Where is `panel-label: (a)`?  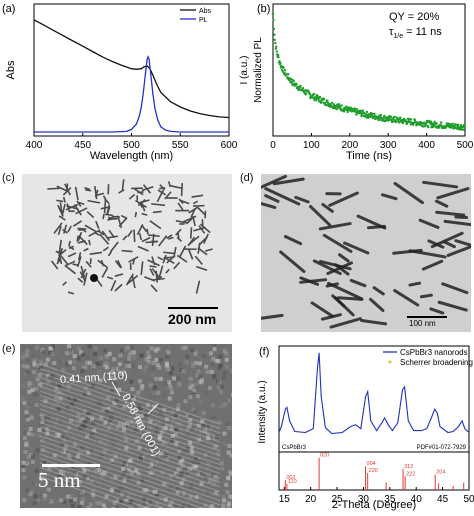
panel-label: (a) is located at coordinates (8, 9).